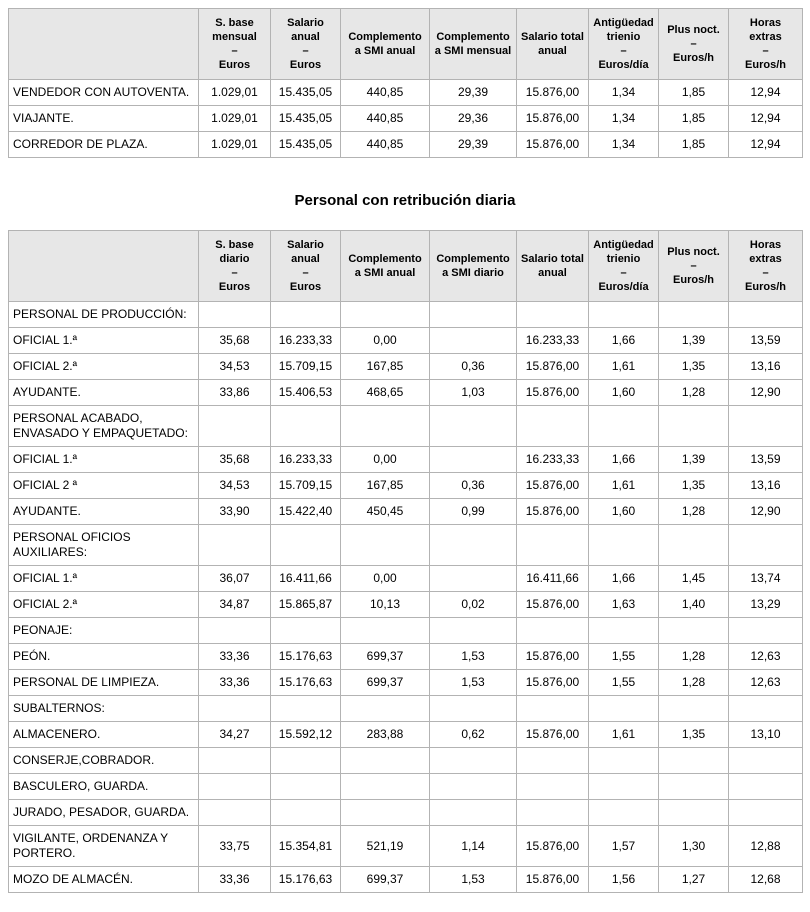 The height and width of the screenshot is (912, 810). Describe the element at coordinates (234, 118) in the screenshot. I see `value-cell: 1.029,01` at that location.